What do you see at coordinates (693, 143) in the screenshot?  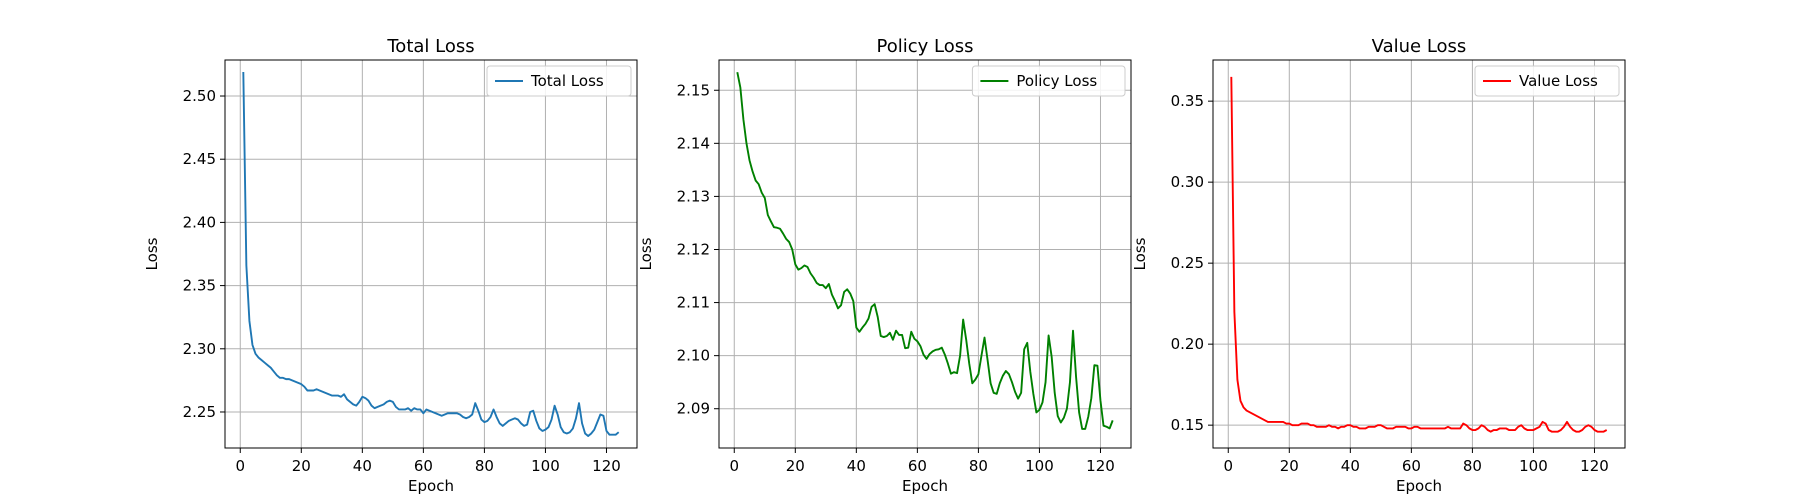 I see `chart2-y-tick-label: 2.14` at bounding box center [693, 143].